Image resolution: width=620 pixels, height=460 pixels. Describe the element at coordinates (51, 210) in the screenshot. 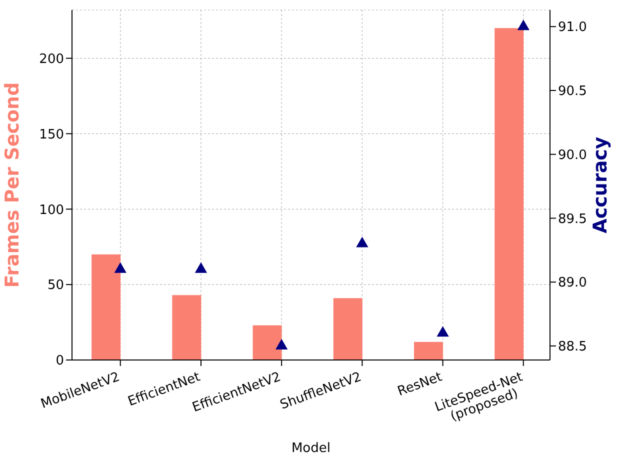

I see `y-tick-label: 100` at that location.